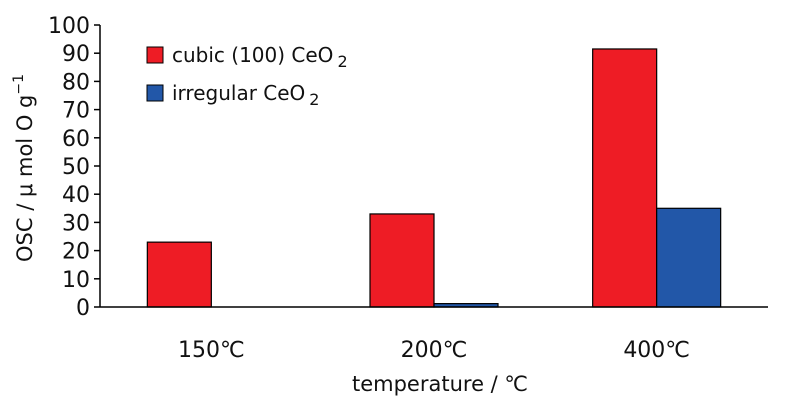 This screenshot has height=407, width=800. Describe the element at coordinates (76, 54) in the screenshot. I see `y-tick-label: 90` at that location.